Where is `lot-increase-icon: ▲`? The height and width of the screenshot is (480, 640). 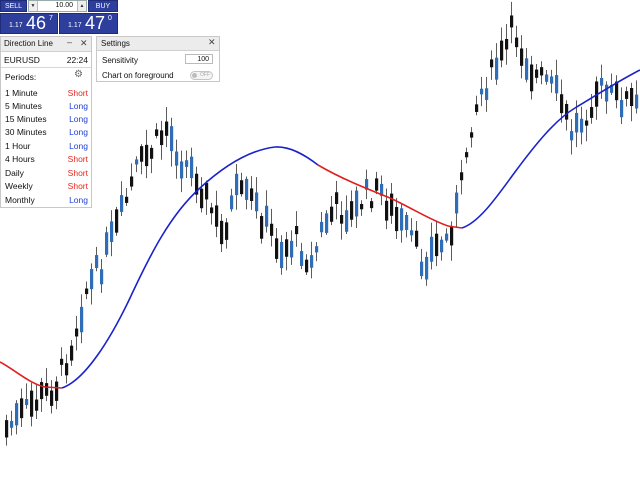
lot-increase-icon: ▲ is located at coordinates (81, 6).